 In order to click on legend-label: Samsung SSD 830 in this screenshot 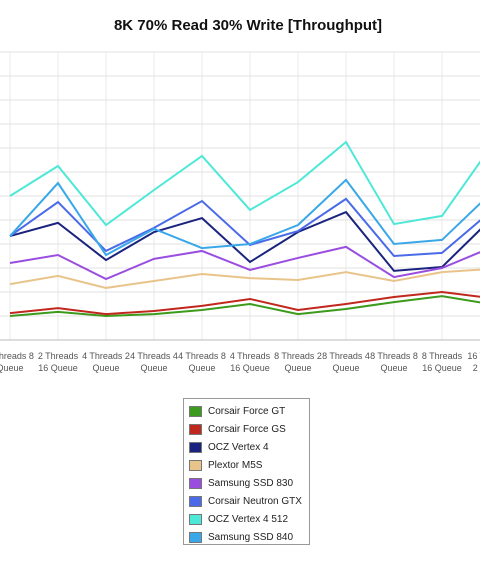, I will do `click(251, 483)`.